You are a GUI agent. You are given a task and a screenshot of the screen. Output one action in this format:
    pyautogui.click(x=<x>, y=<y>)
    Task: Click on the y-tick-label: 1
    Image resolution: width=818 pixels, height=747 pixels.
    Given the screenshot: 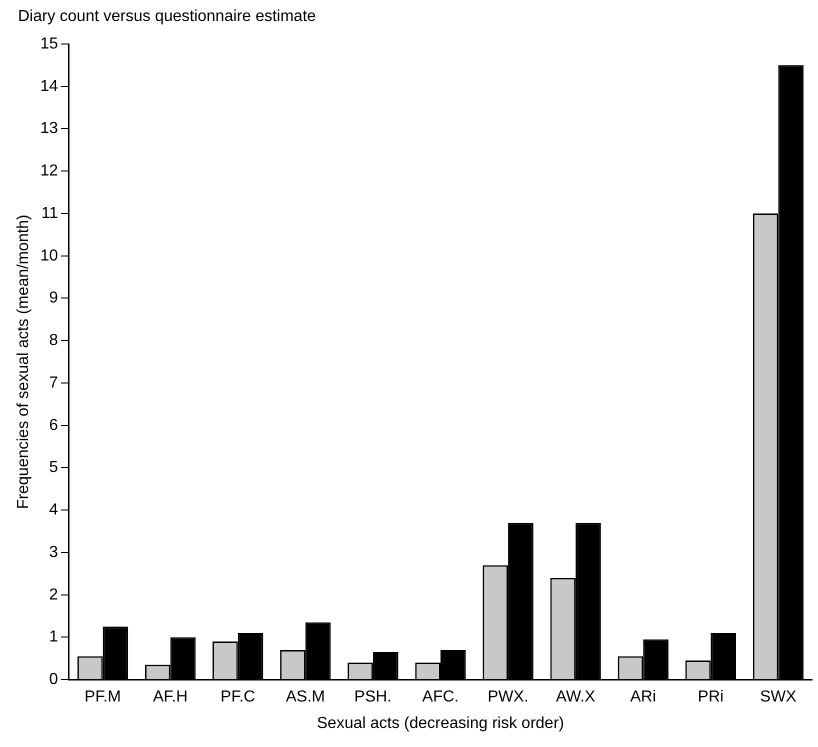 What is the action you would take?
    pyautogui.click(x=53, y=637)
    